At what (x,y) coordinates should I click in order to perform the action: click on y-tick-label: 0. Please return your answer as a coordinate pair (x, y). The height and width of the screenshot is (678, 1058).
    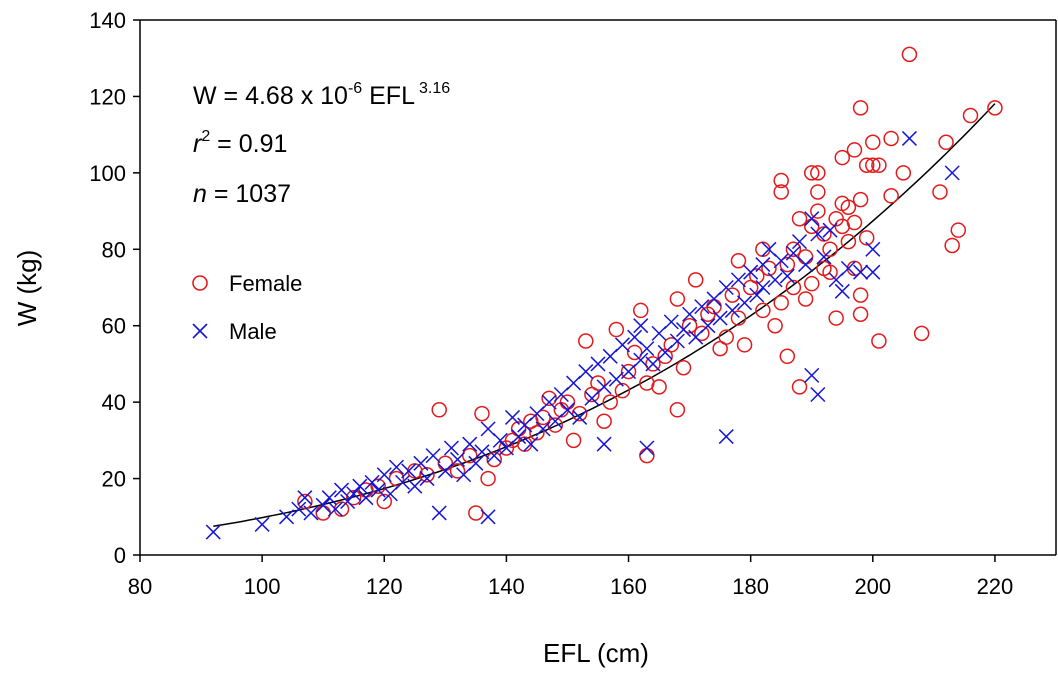
    Looking at the image, I should click on (120, 555).